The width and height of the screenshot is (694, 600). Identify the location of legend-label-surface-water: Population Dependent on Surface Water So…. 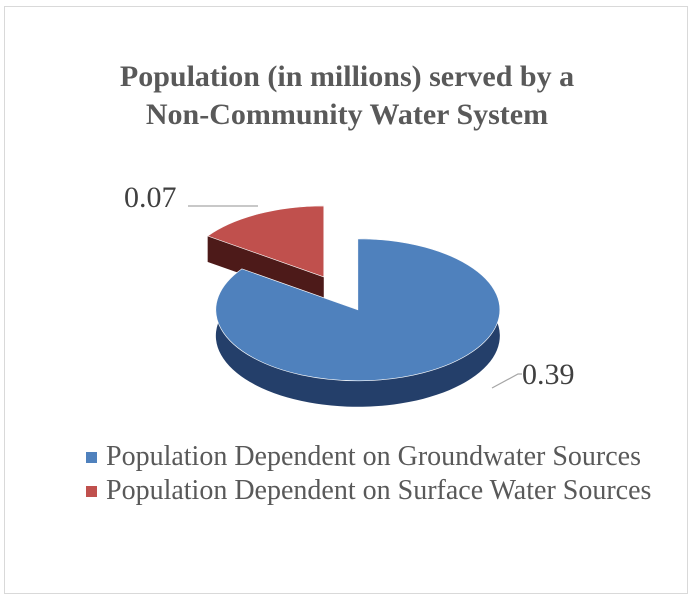
(379, 490).